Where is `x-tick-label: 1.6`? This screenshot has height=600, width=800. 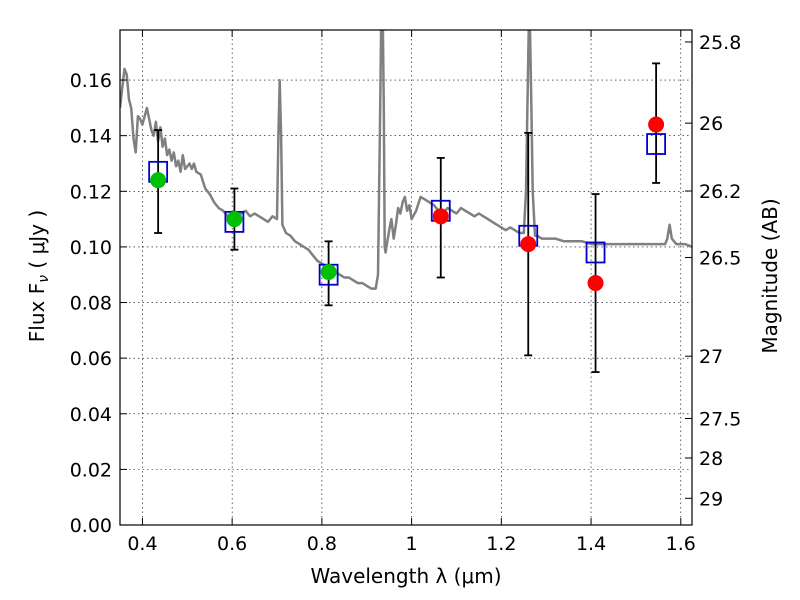
x-tick-label: 1.6 is located at coordinates (681, 544).